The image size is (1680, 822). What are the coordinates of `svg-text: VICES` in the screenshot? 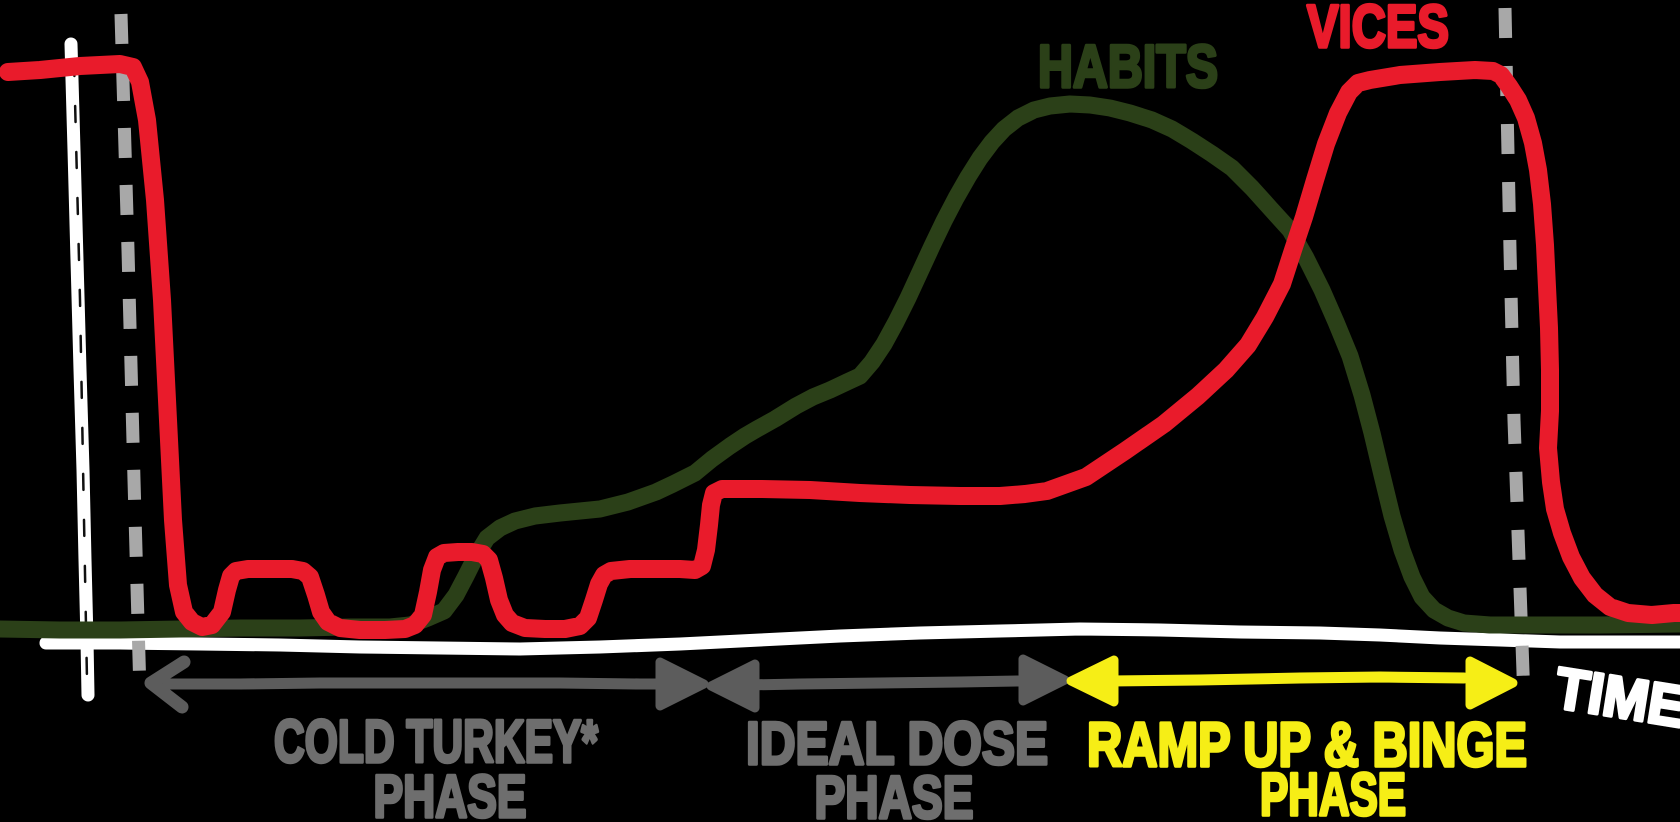 It's located at (1378, 30).